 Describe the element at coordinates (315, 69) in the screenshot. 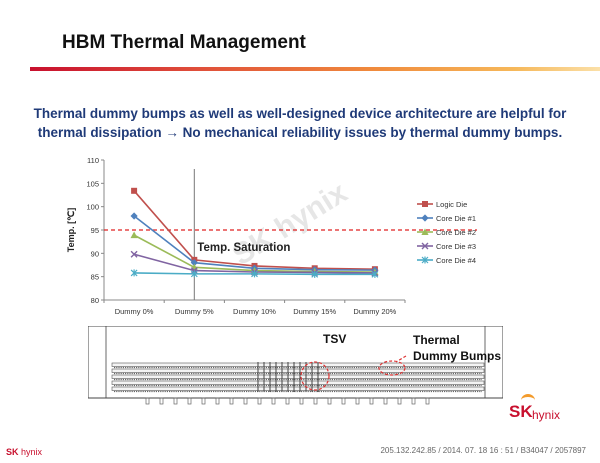

I see `title-underline` at that location.